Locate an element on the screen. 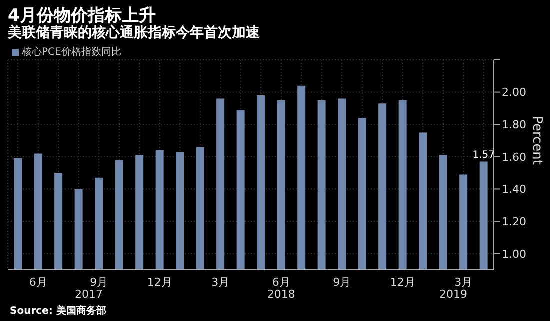 This screenshot has height=321, width=550. y-axis-title: Percent is located at coordinates (536, 140).